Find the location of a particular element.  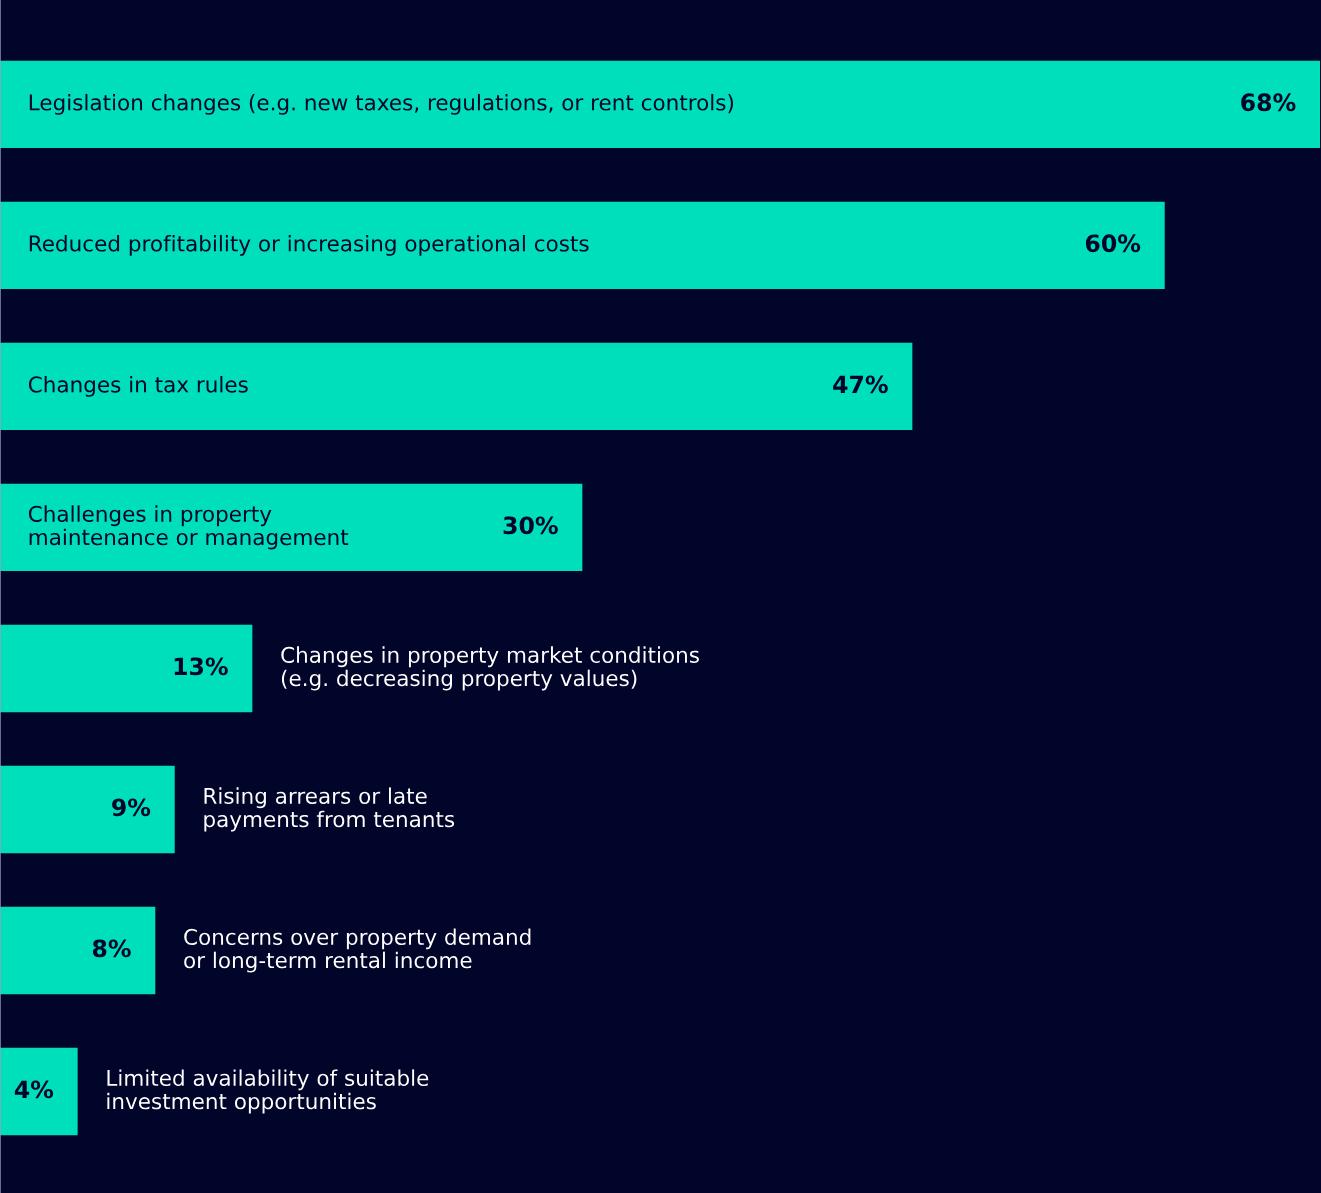

y-tick-label: Rising arrears or late payments from tenants is located at coordinates (329, 809).